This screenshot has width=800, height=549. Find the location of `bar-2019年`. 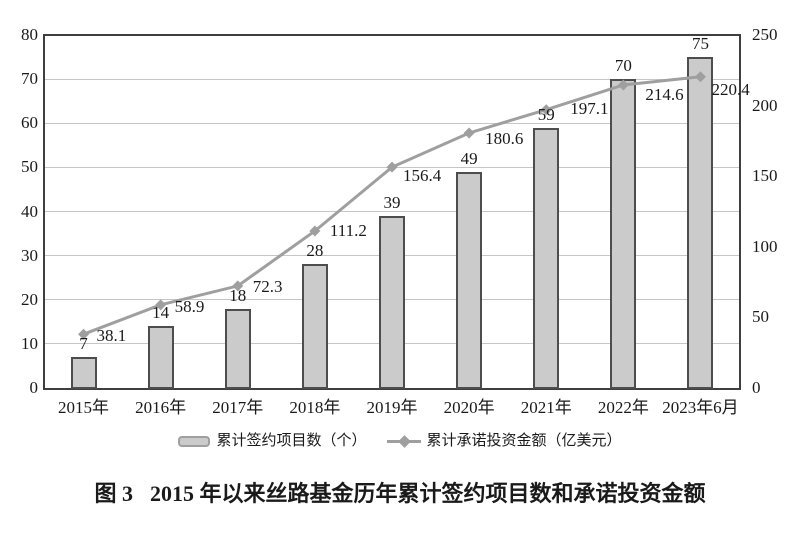

bar-2019年 is located at coordinates (392, 302).